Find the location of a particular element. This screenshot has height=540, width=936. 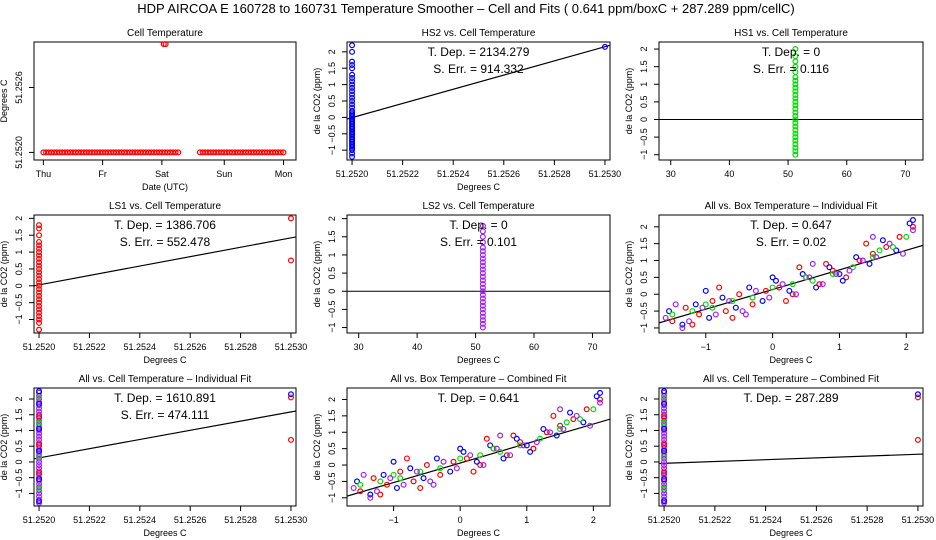

y-axis-label: de la CO2 (ppm) is located at coordinates (317, 101).